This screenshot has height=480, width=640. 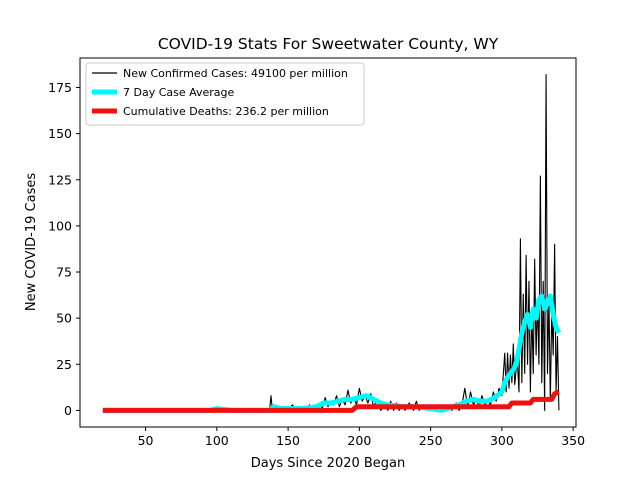 What do you see at coordinates (226, 111) in the screenshot?
I see `legend-label-deaths: Cumulative Deaths: 236.2 per million` at bounding box center [226, 111].